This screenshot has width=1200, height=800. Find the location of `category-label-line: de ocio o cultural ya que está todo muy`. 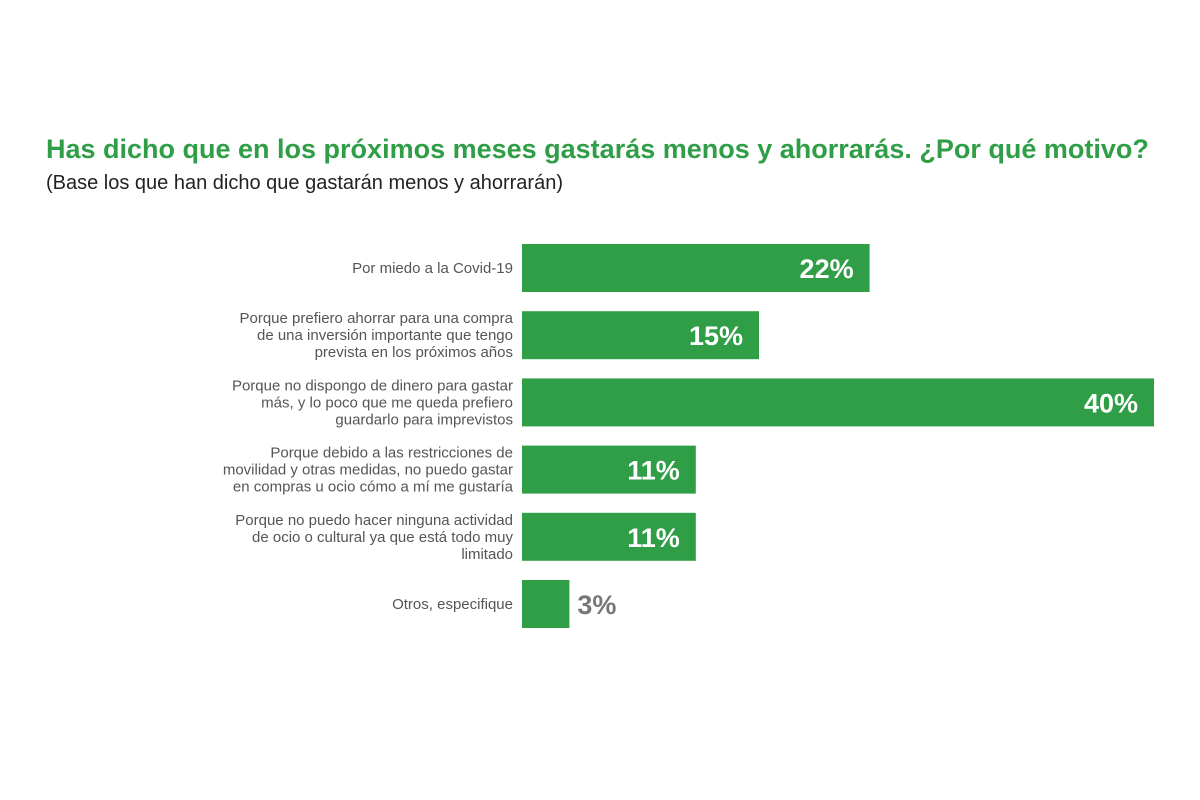

category-label-line: de ocio o cultural ya que está todo muy is located at coordinates (382, 537).